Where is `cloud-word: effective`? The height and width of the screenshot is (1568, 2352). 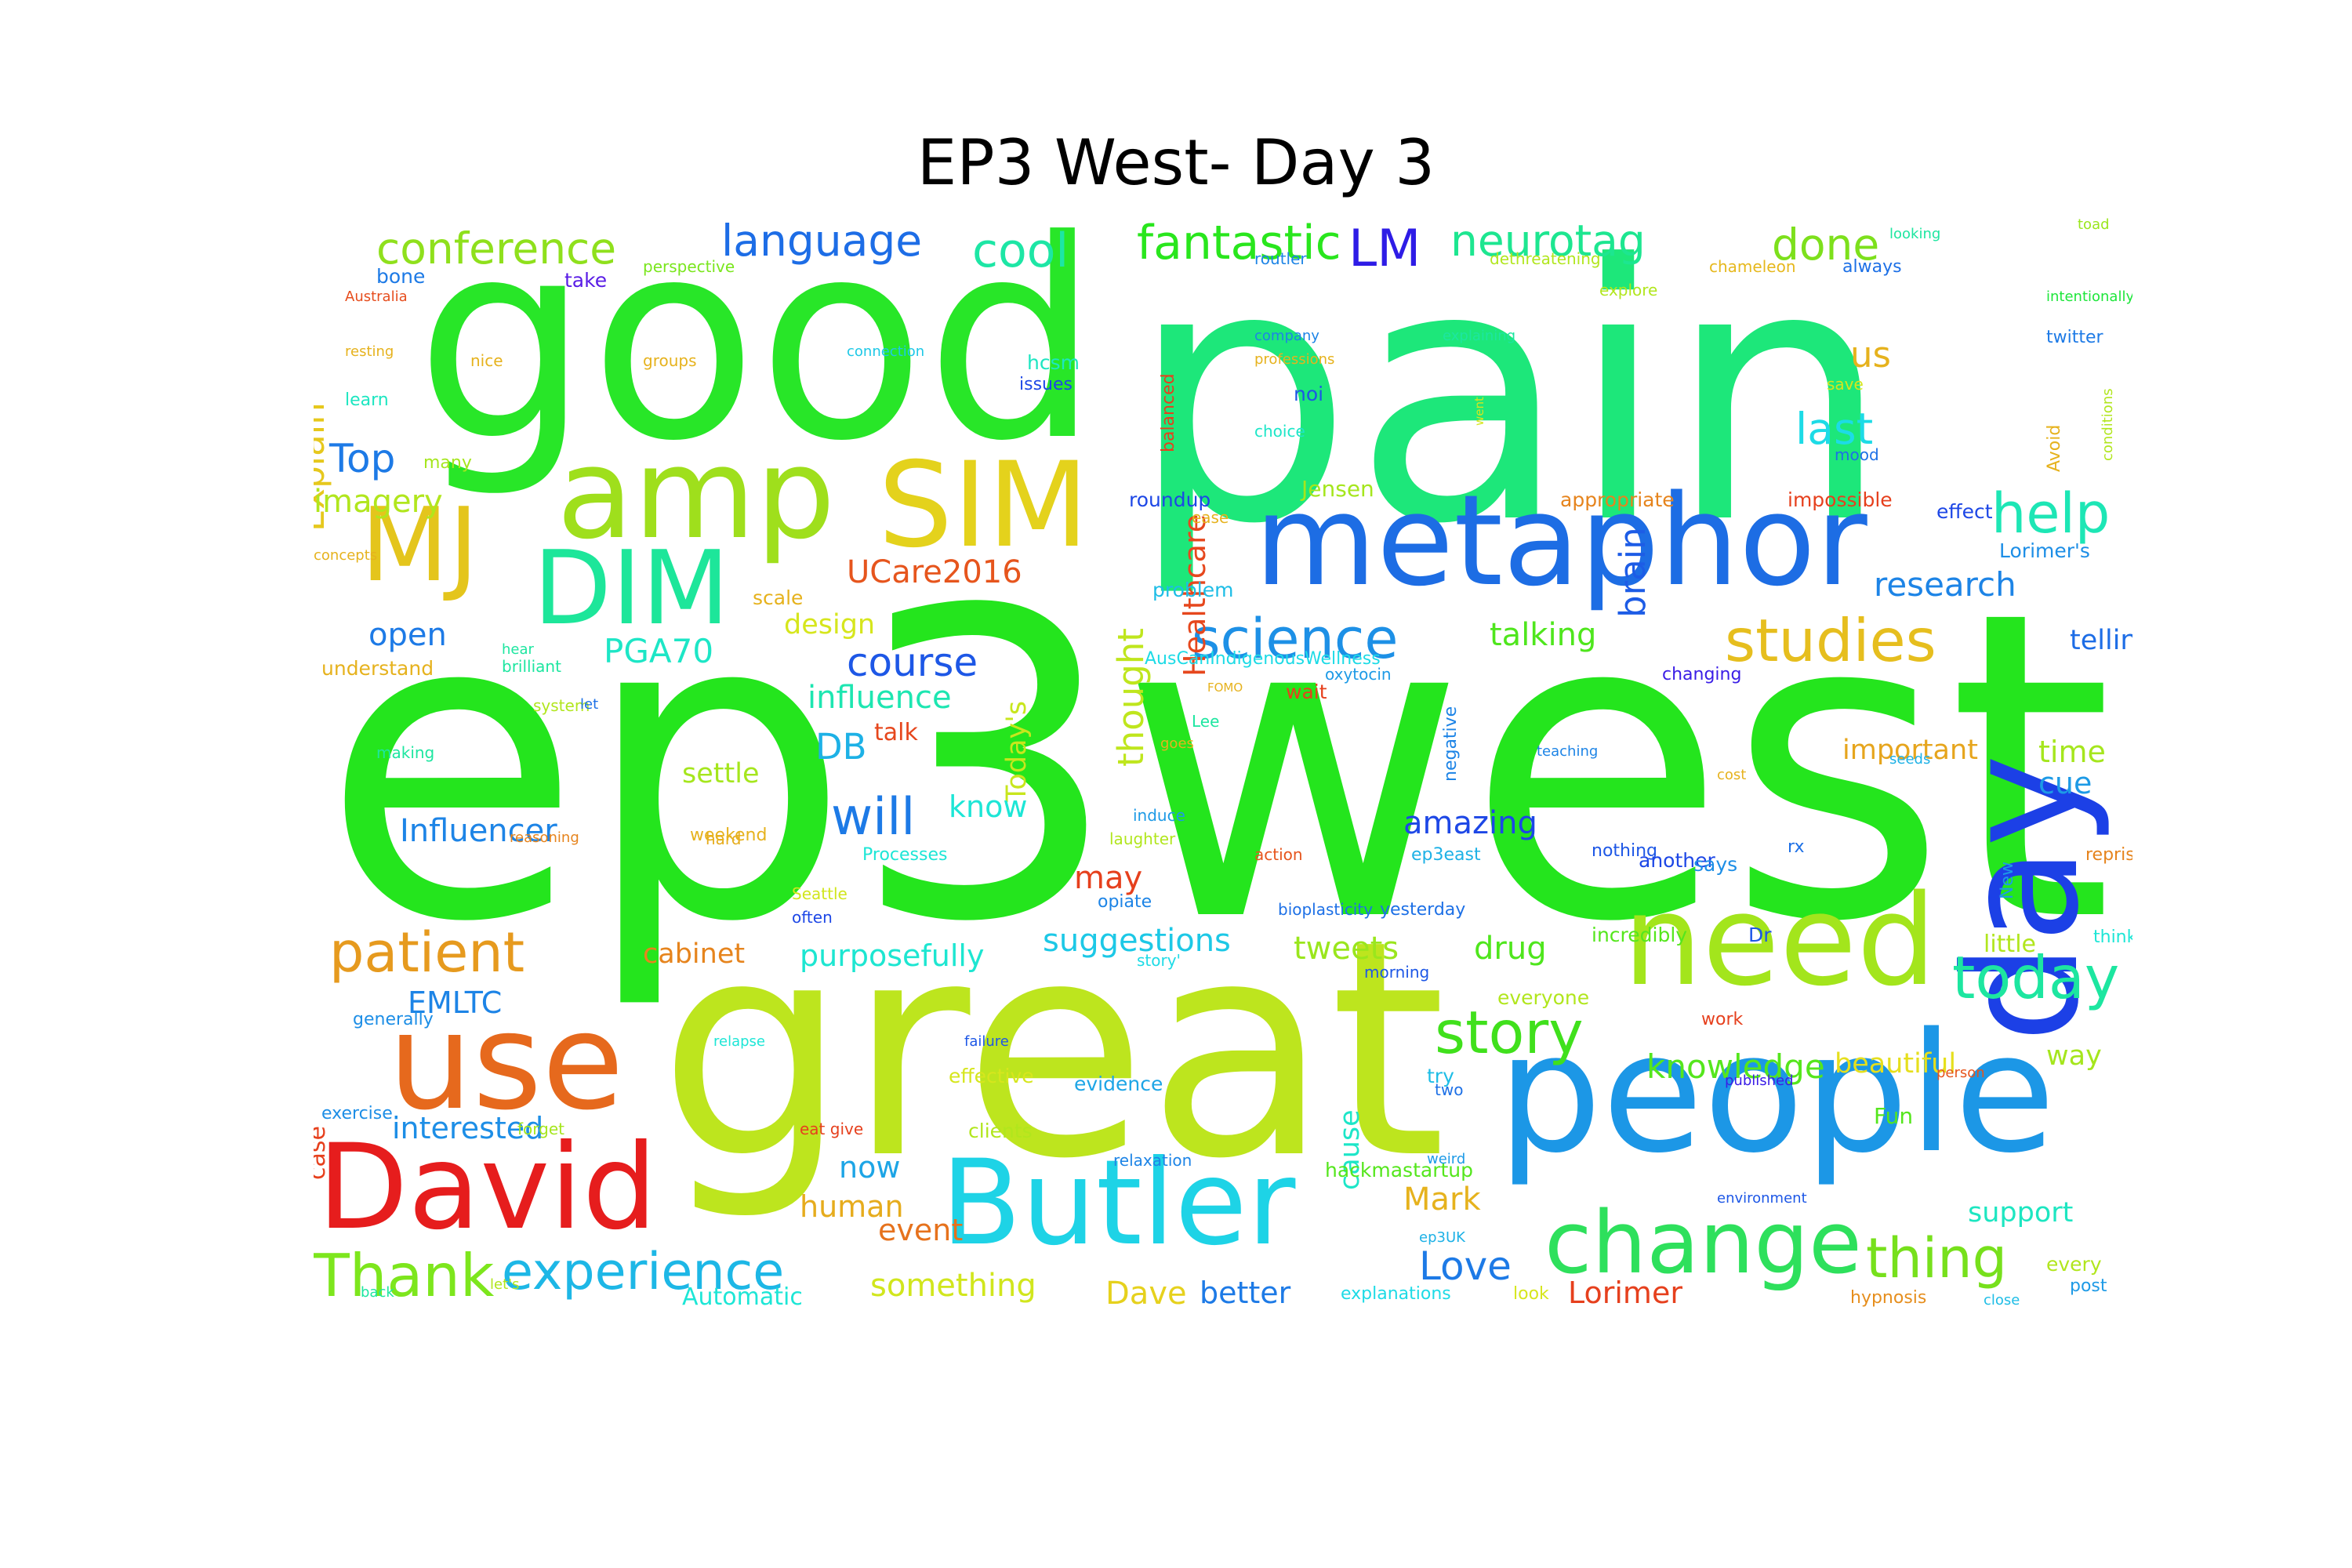
cloud-word: effective is located at coordinates (991, 1076).